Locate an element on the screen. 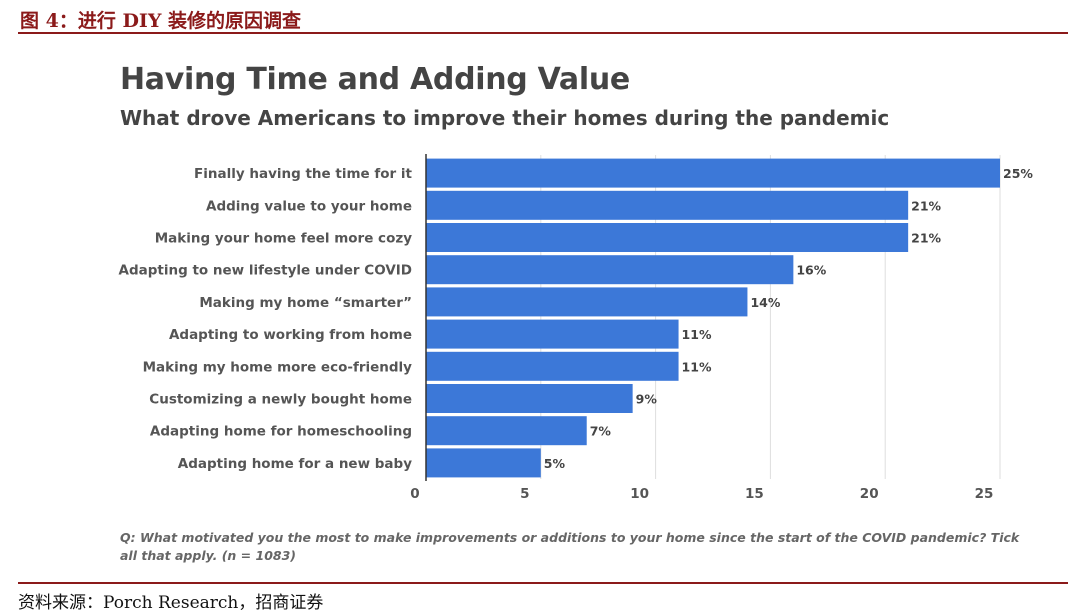  data-label: 9% is located at coordinates (647, 399).